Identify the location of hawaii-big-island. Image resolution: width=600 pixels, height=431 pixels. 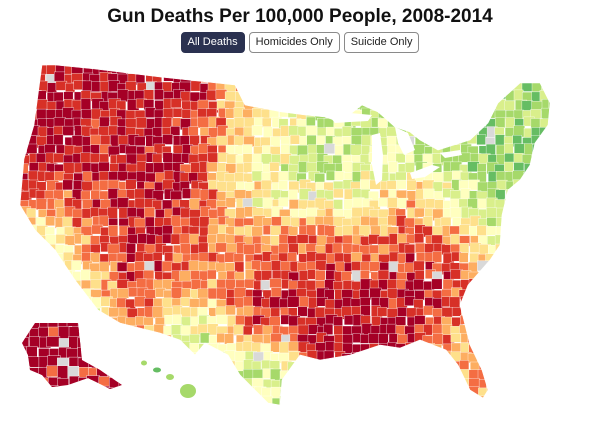
(188, 391).